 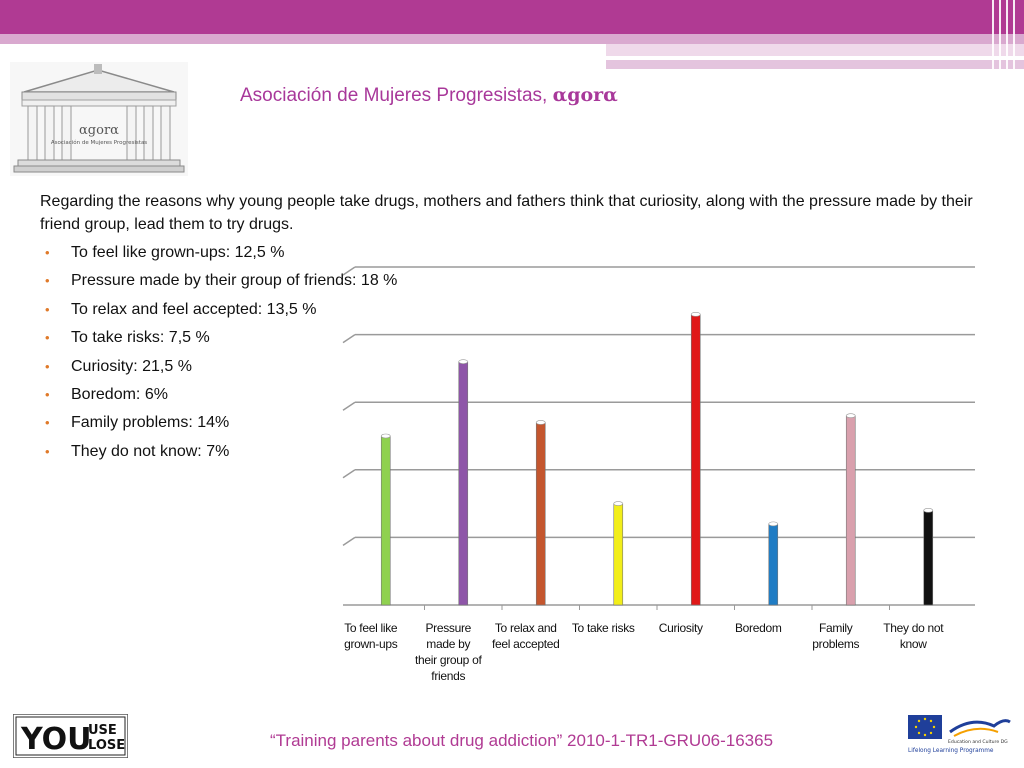 I want to click on list-item-text: Curiosity: 21,5 %, so click(x=131, y=366).